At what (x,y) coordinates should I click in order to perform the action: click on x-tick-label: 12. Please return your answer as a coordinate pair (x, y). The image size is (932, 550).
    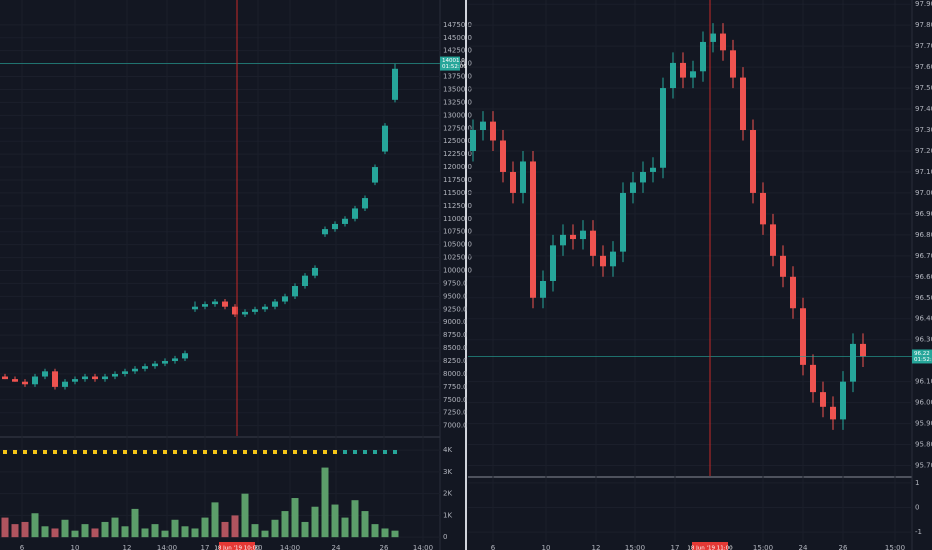
    Looking at the image, I should click on (596, 547).